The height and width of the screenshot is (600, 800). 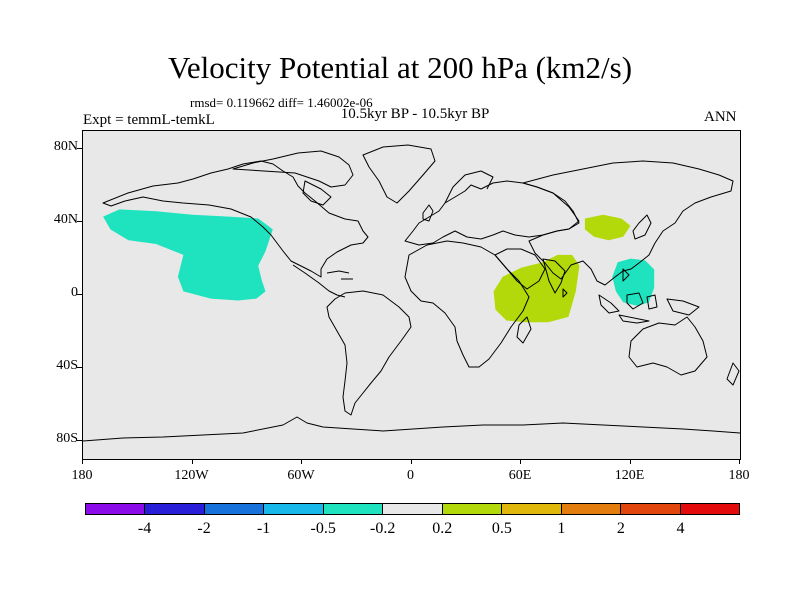 I want to click on lon-tick-label: 120E, so click(x=629, y=475).